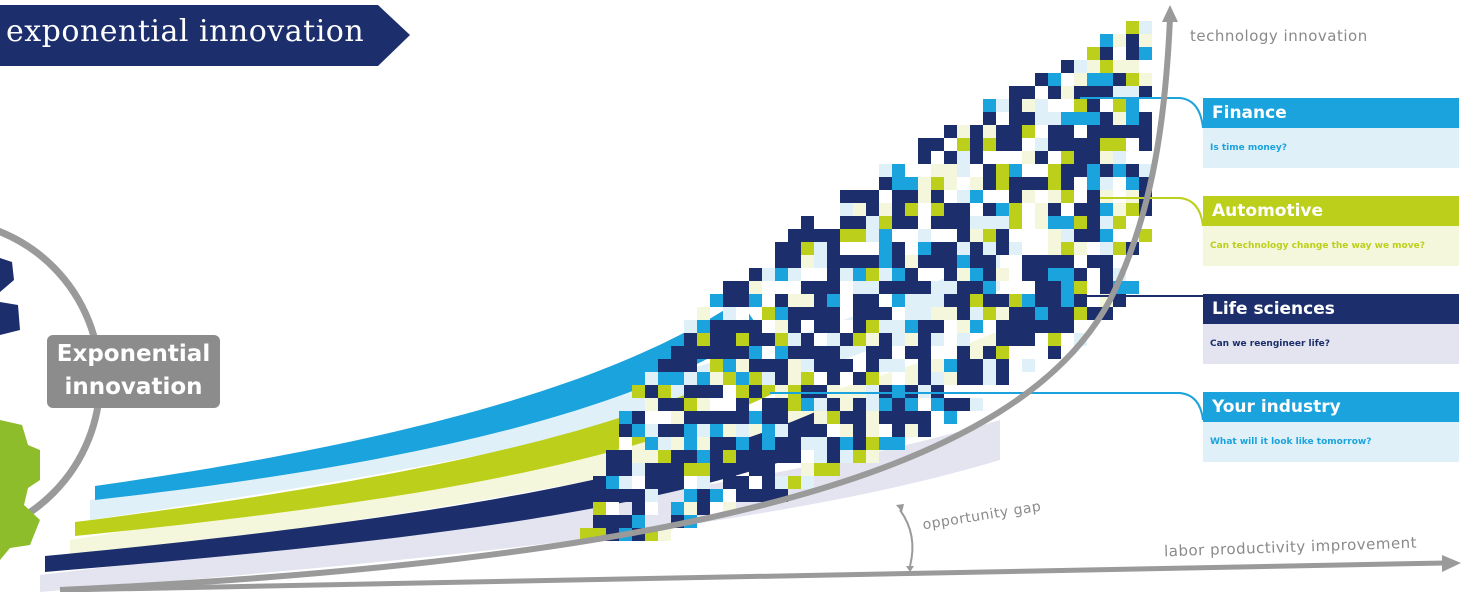  I want to click on industry-question: What will it look like tomorrow?, so click(1331, 442).